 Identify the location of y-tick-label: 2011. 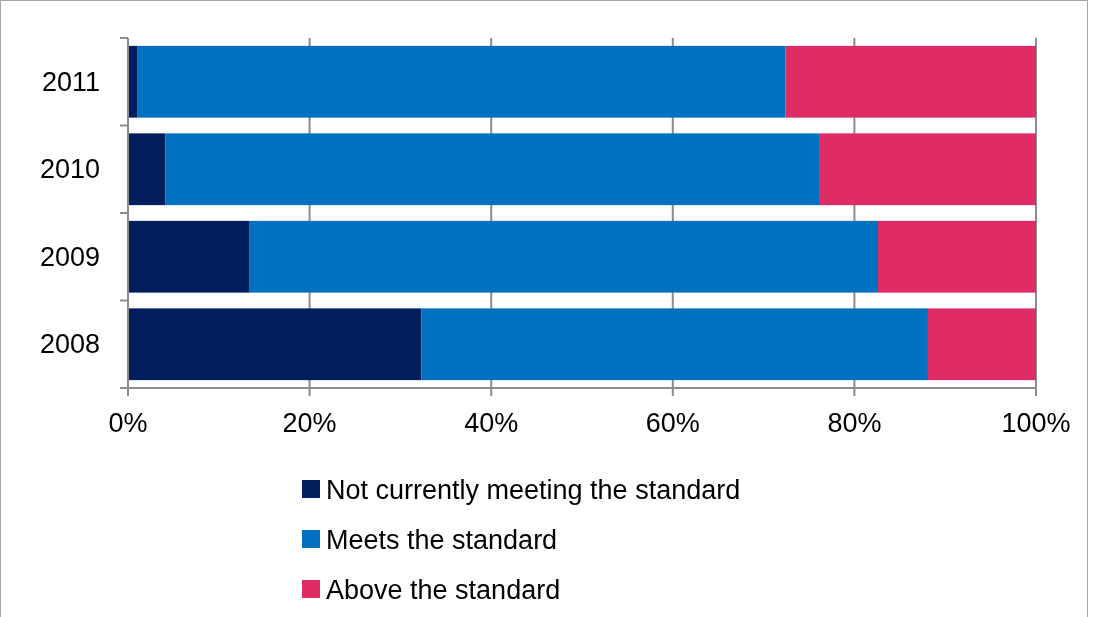
(70, 81).